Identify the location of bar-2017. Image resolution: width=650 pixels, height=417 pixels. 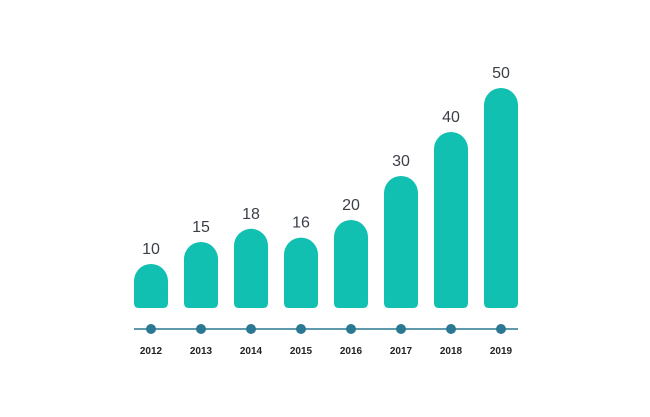
(401, 242).